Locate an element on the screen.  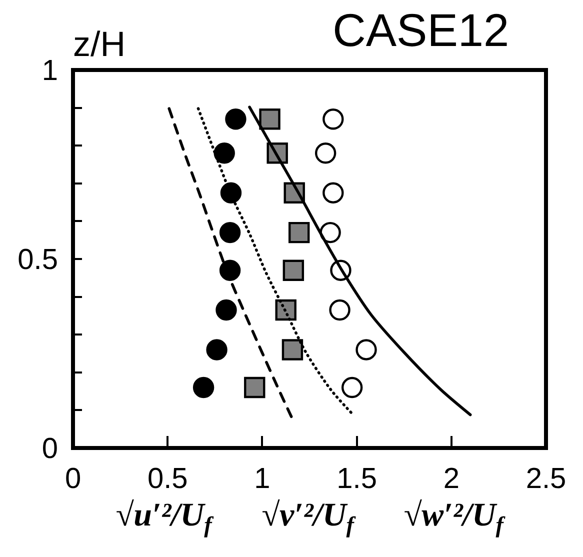
x-tick-label: 2.5 is located at coordinates (546, 479).